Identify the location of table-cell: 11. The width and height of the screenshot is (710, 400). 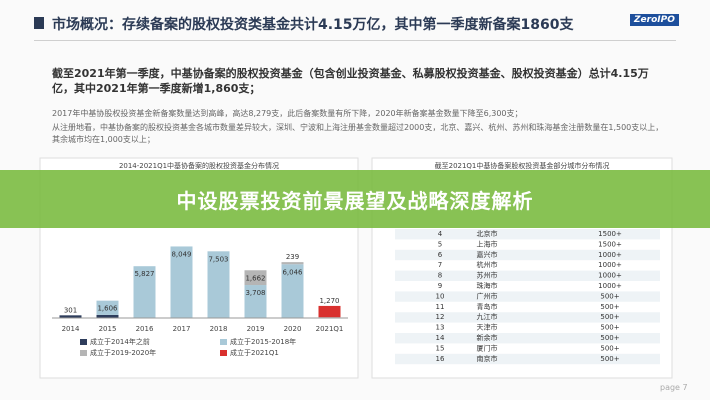
(440, 307).